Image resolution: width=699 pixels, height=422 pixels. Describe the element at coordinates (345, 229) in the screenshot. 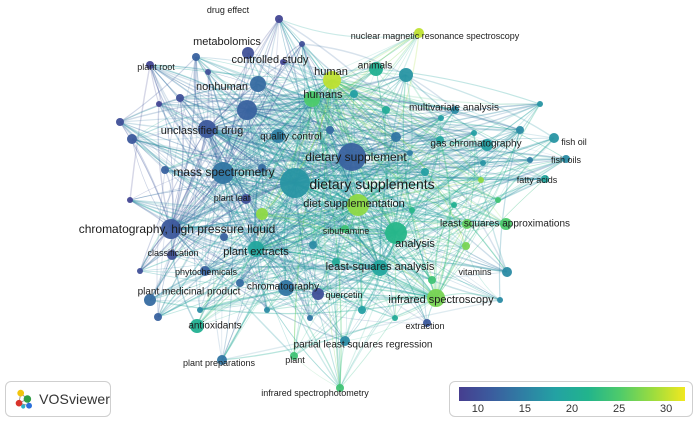

I see `node-sibutramine` at that location.